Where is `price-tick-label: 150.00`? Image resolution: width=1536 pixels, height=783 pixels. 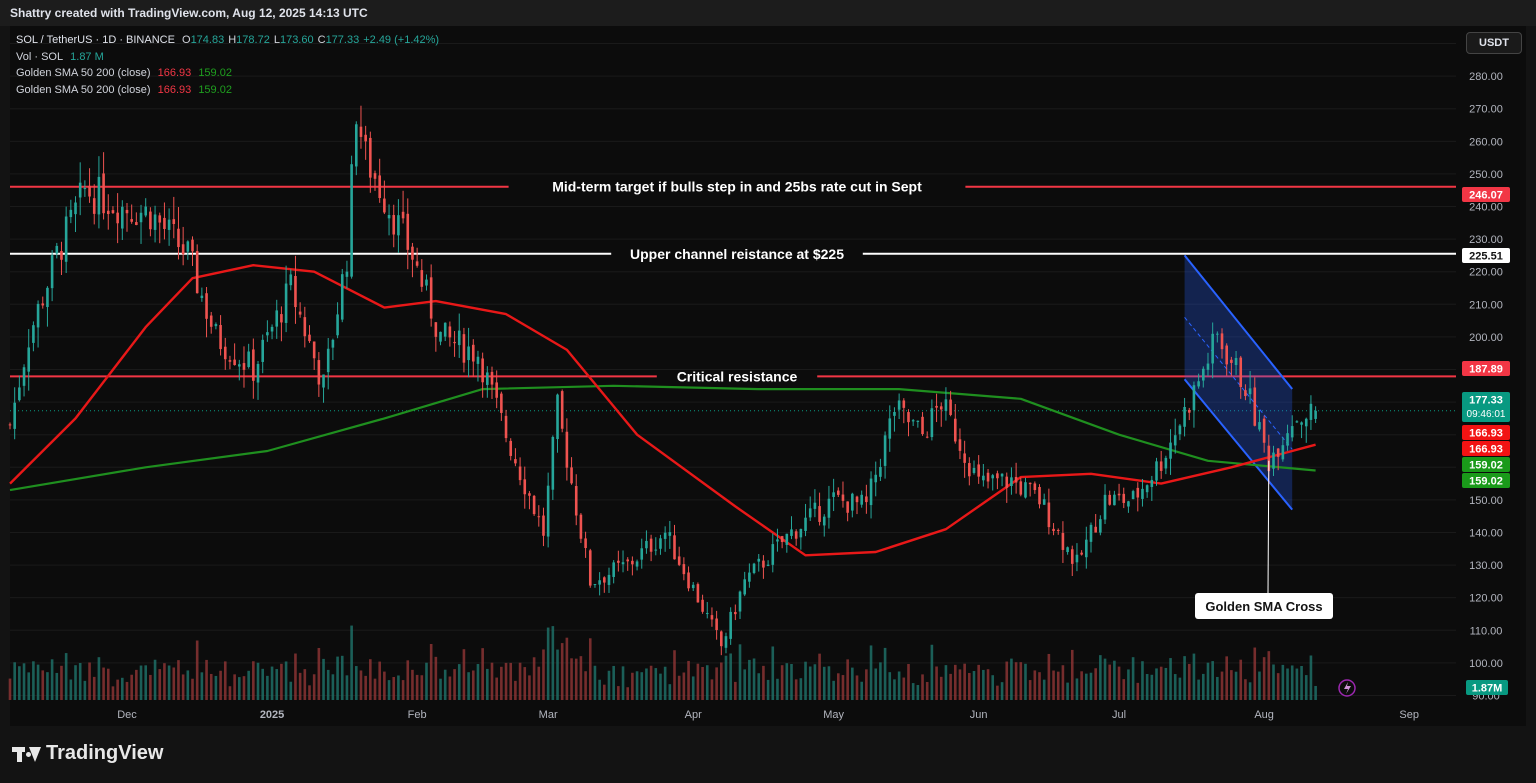
price-tick-label: 150.00 is located at coordinates (1486, 501).